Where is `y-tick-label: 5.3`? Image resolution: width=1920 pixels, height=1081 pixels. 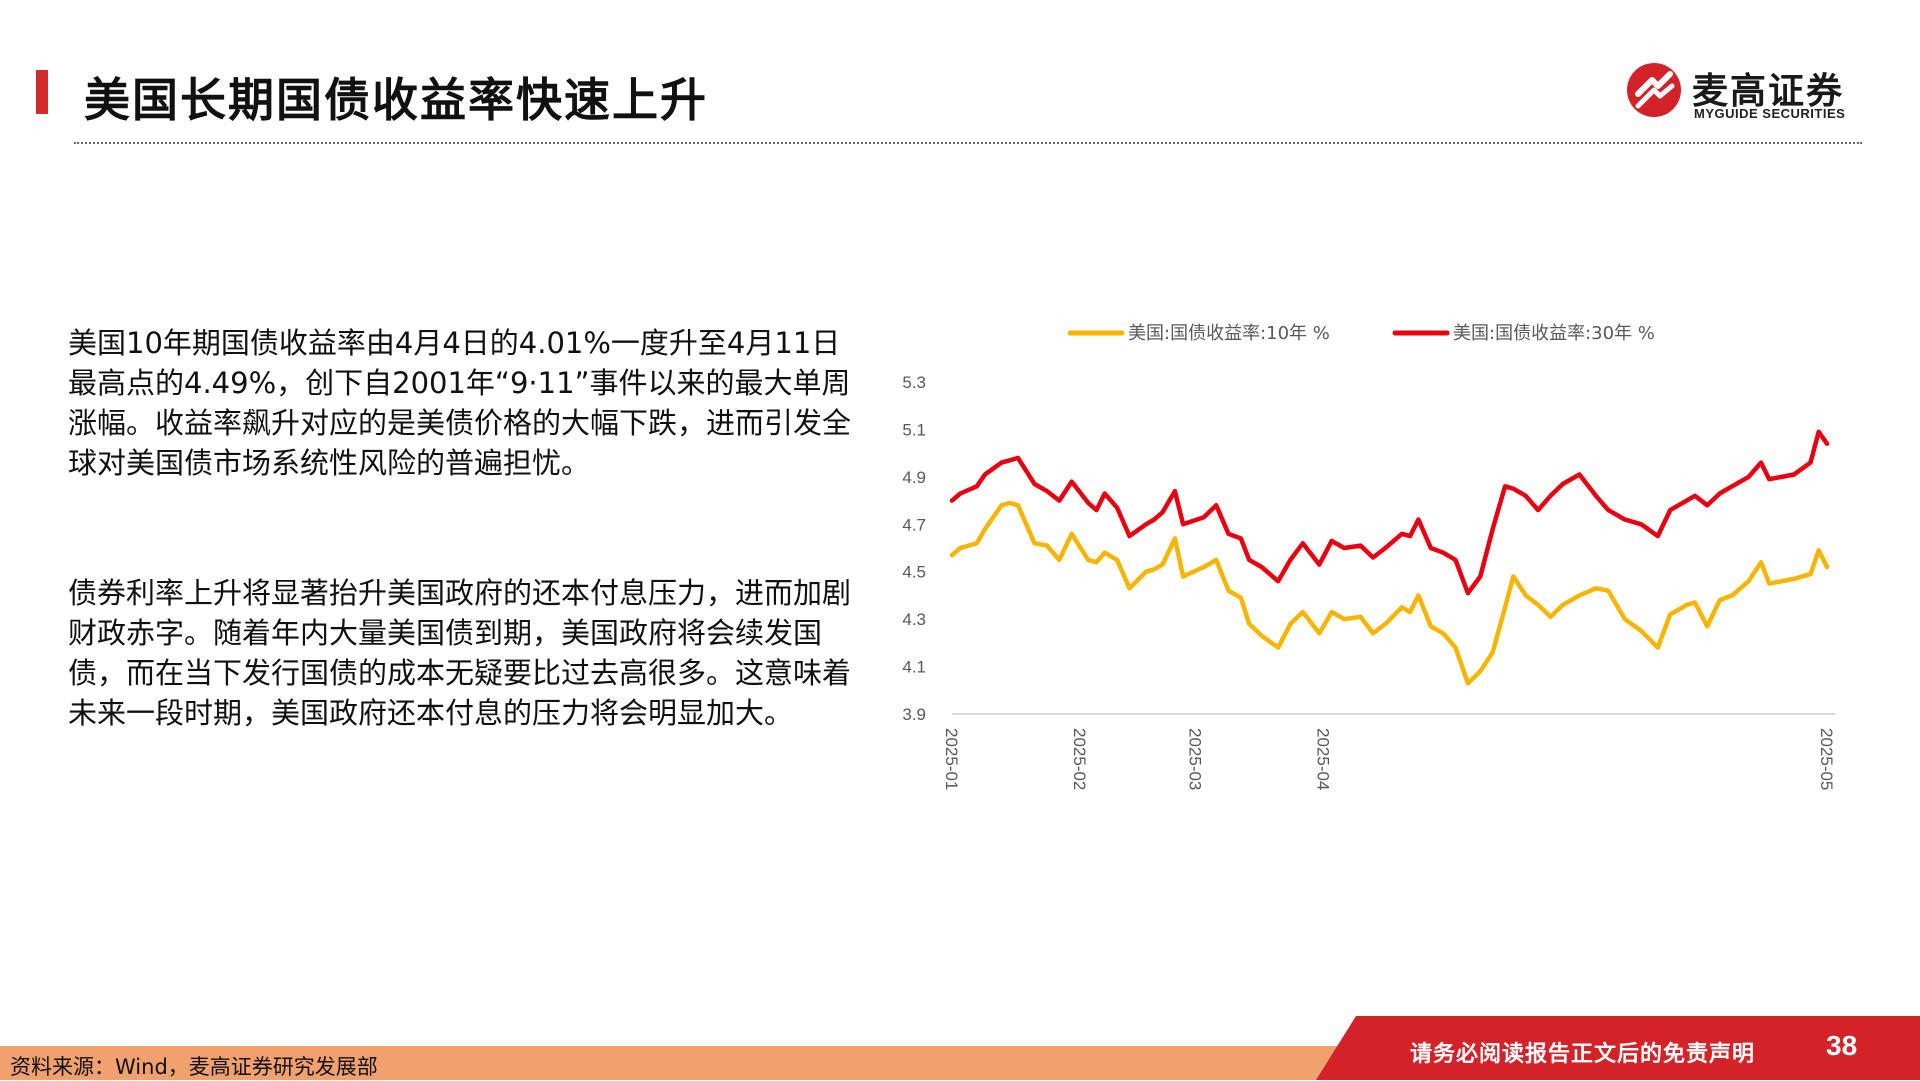 y-tick-label: 5.3 is located at coordinates (914, 382).